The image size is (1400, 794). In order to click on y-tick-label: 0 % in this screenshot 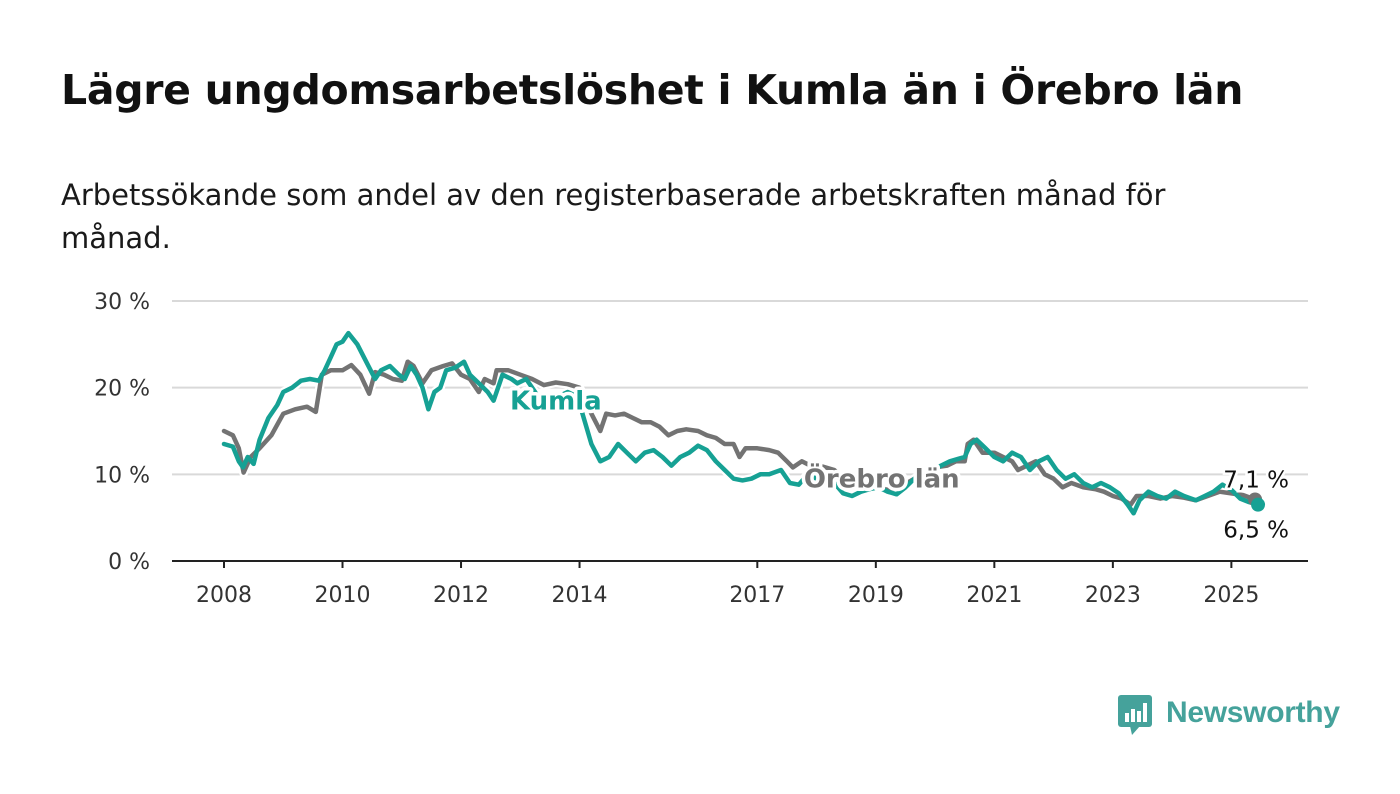, I will do `click(129, 562)`.